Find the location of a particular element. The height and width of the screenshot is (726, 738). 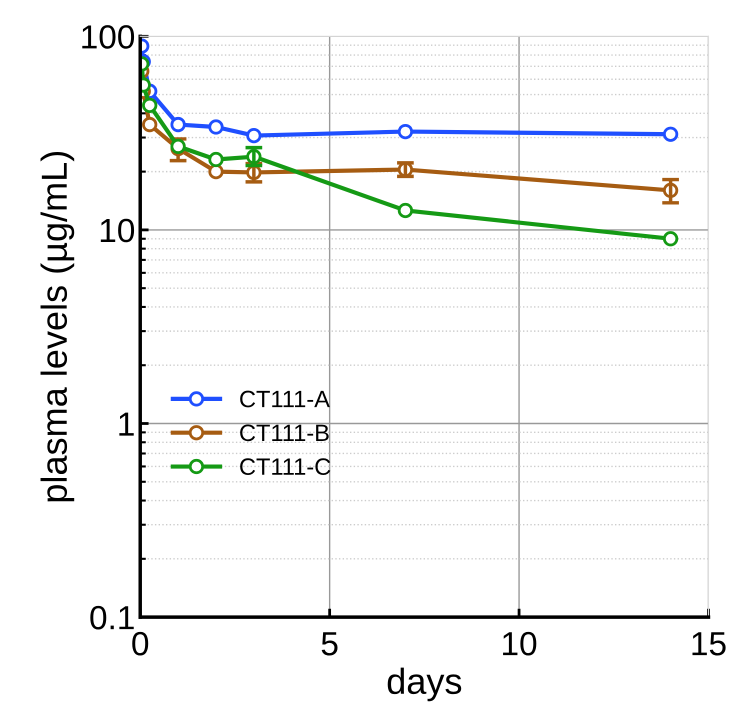

y-axis-title: plasma levels (µg/mL) is located at coordinates (57, 327).